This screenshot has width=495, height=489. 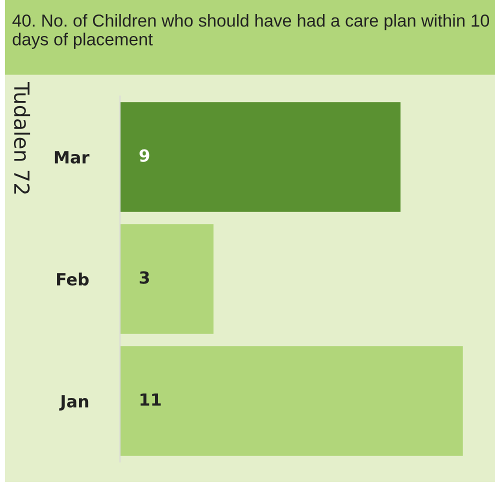 What do you see at coordinates (145, 155) in the screenshot?
I see `data-label: 9` at bounding box center [145, 155].